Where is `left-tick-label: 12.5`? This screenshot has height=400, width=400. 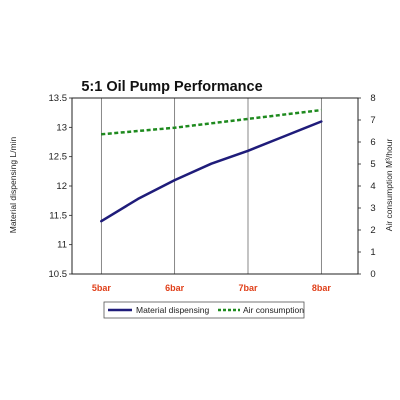
left-tick-label: 12.5 is located at coordinates (58, 157).